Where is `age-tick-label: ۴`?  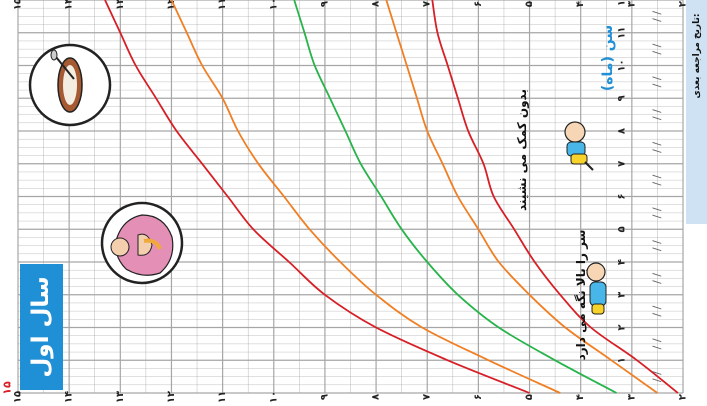
age-tick-label: ۴ is located at coordinates (622, 262).